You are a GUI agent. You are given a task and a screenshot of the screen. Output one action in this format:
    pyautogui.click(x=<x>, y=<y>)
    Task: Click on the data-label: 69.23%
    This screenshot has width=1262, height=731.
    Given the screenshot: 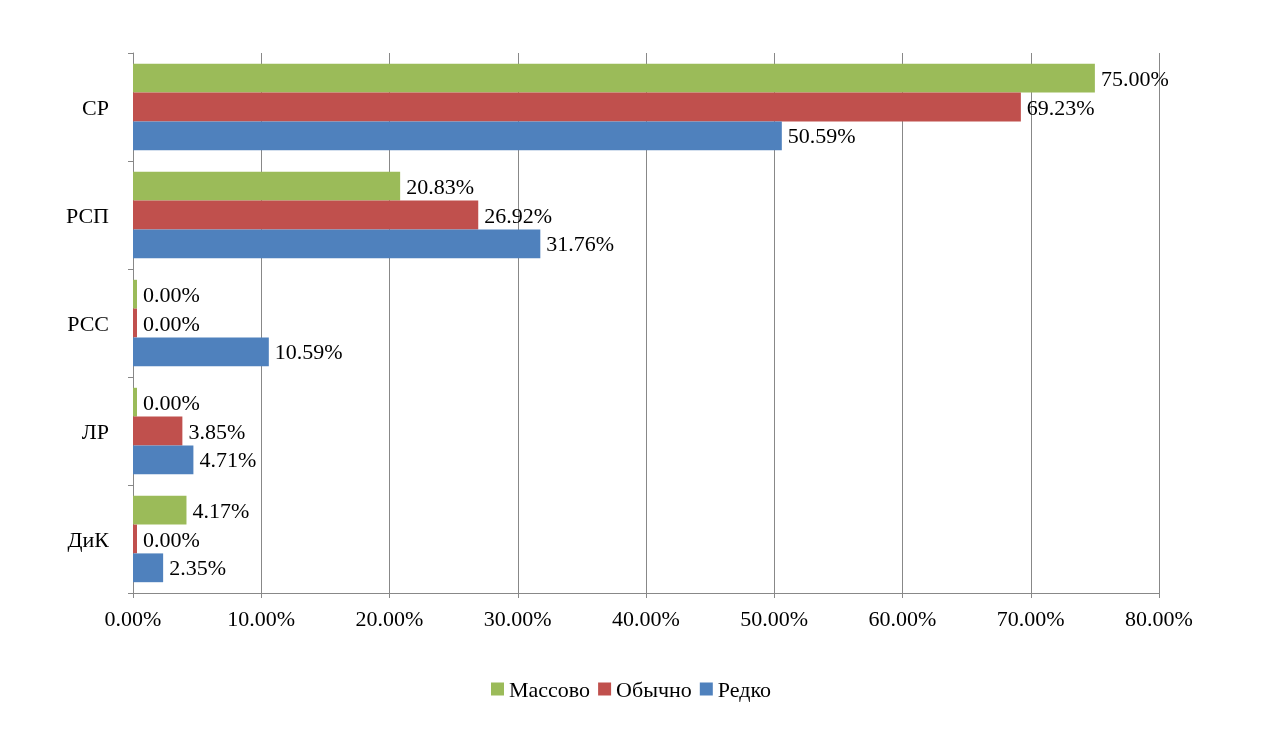 What is the action you would take?
    pyautogui.click(x=1060, y=107)
    